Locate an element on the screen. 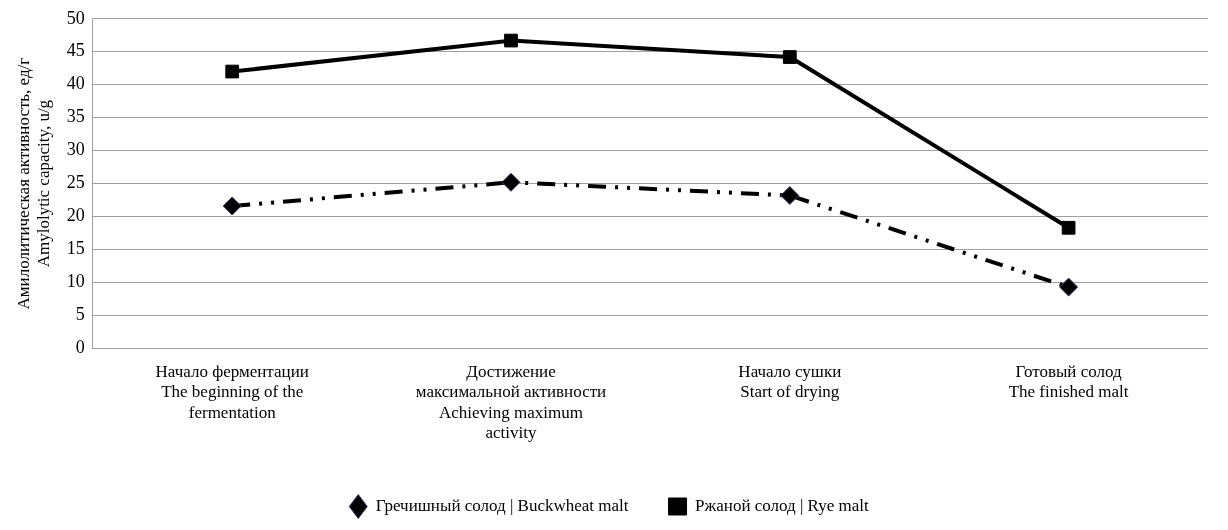 This screenshot has height=530, width=1228. y-tick-label: 25 is located at coordinates (75, 182).